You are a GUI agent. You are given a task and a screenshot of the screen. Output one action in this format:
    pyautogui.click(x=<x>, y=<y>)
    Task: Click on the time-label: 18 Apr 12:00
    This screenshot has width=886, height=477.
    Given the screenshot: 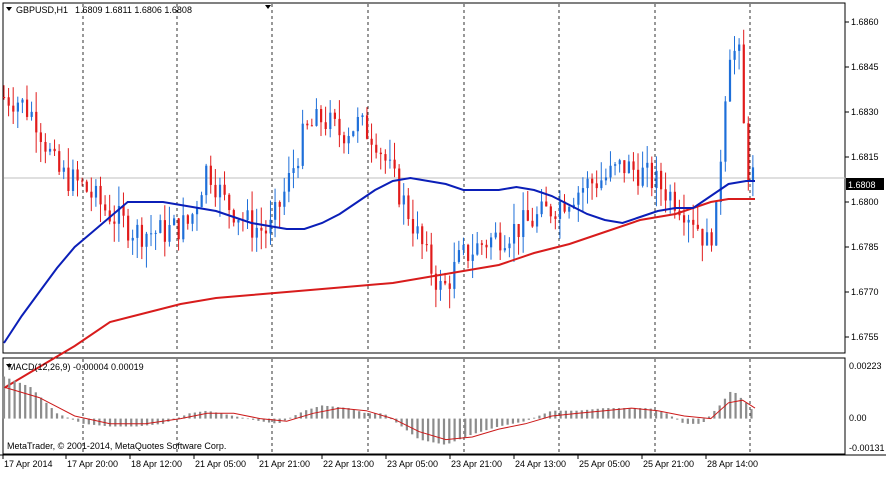 What is the action you would take?
    pyautogui.click(x=156, y=464)
    